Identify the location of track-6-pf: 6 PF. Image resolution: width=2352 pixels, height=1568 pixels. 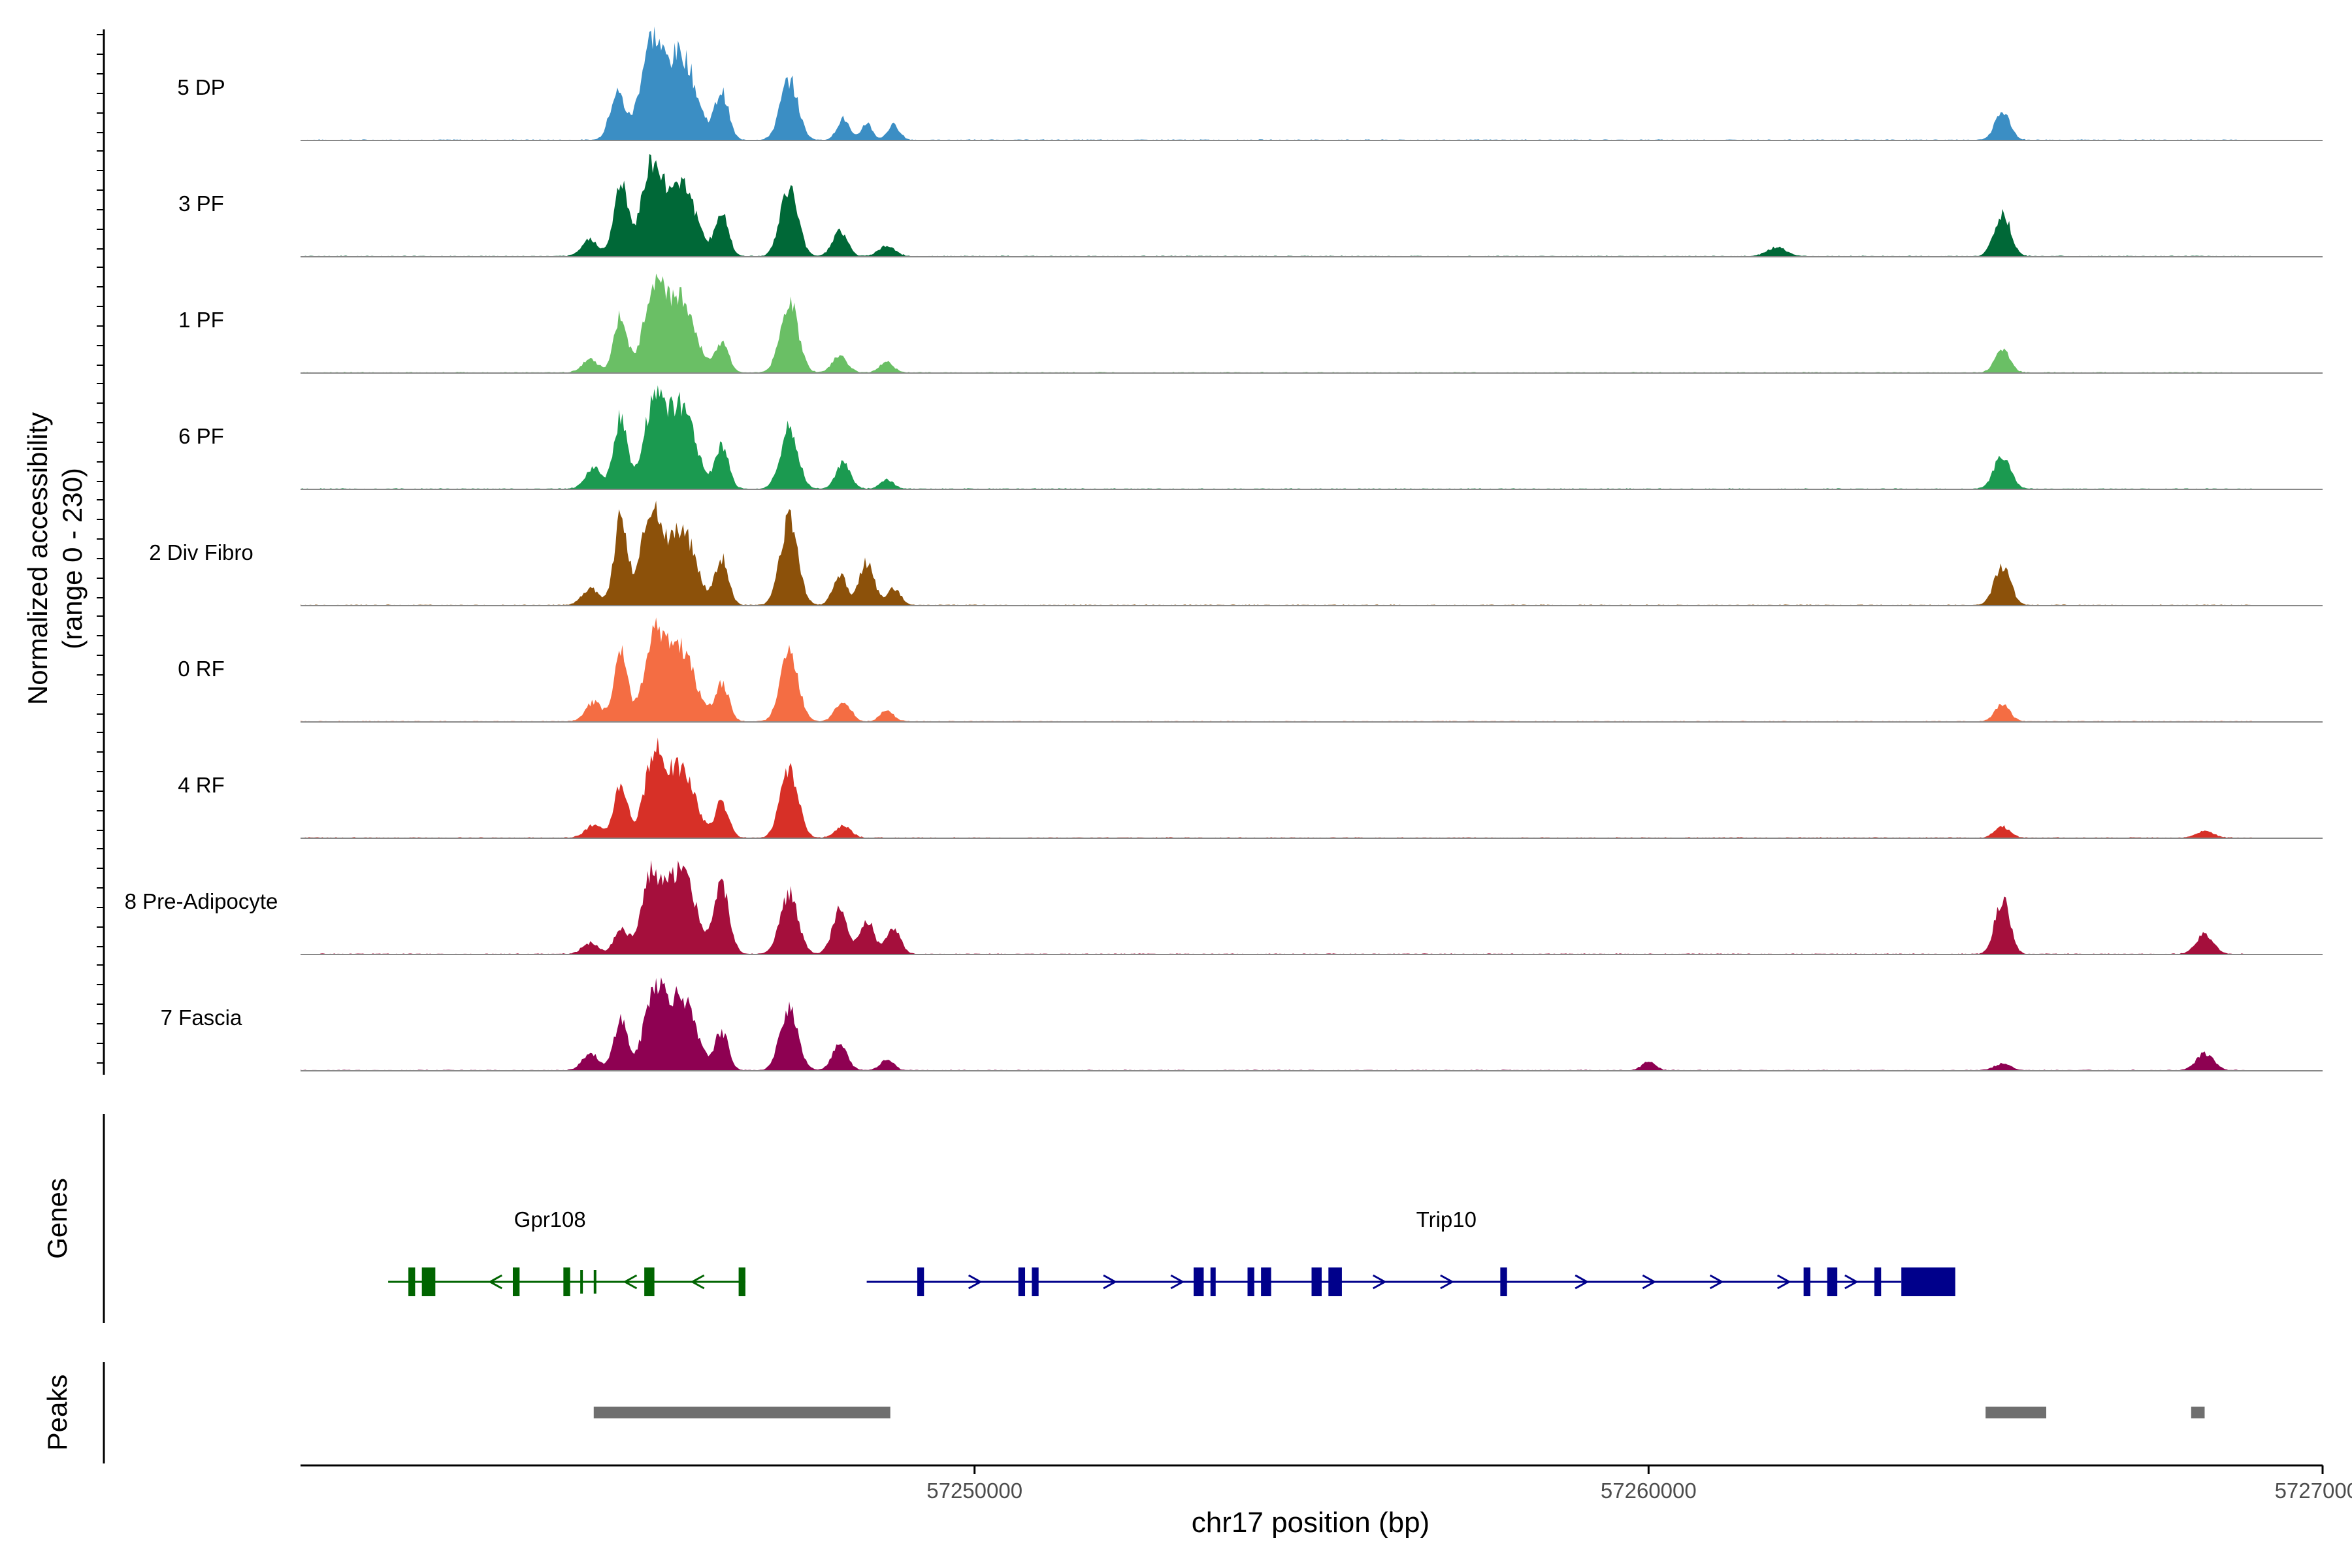
(1250, 437).